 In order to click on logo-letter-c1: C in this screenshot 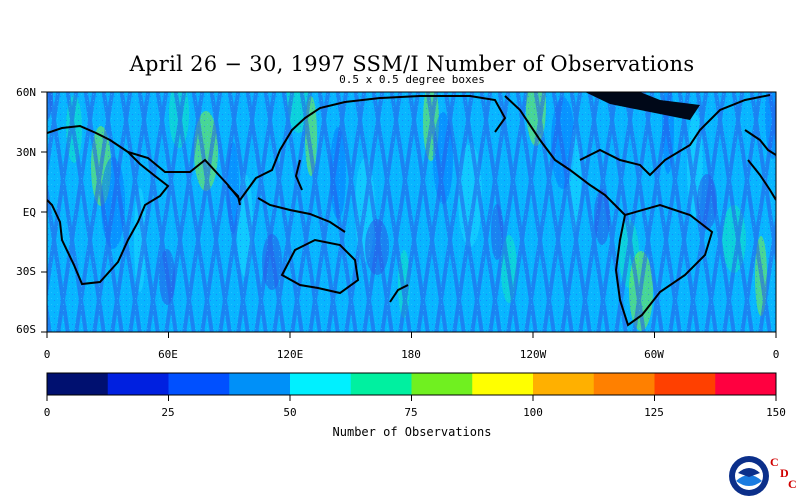, I will do `click(774, 462)`.